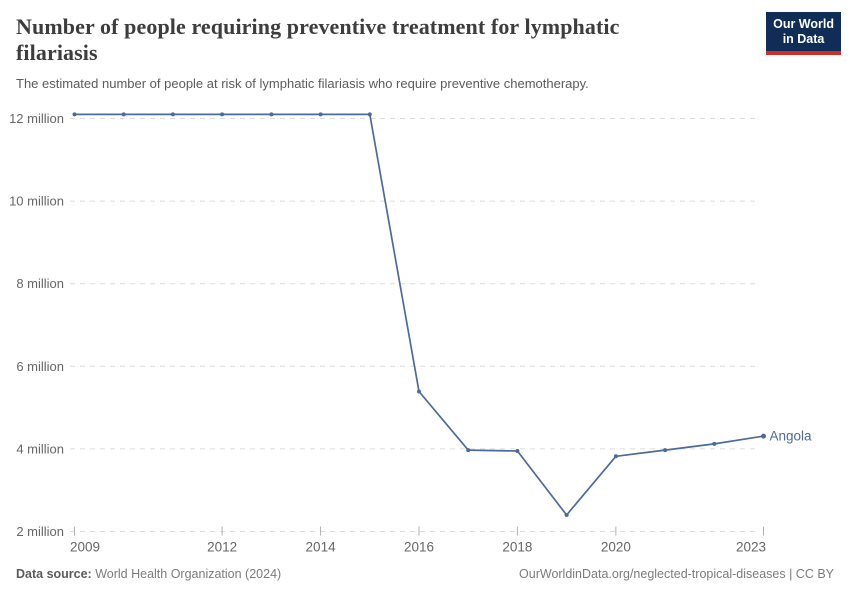 This screenshot has height=600, width=850. I want to click on data-source-label: Data source:, so click(54, 574).